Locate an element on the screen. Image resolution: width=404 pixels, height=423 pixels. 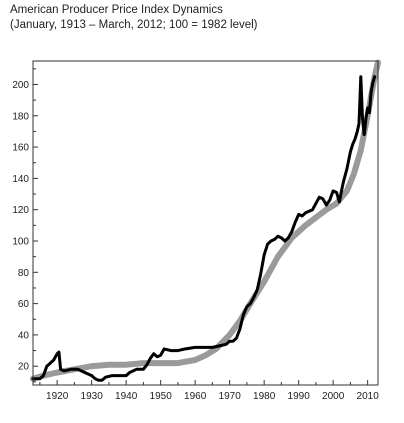
x-tick-label: 1950 is located at coordinates (161, 396).